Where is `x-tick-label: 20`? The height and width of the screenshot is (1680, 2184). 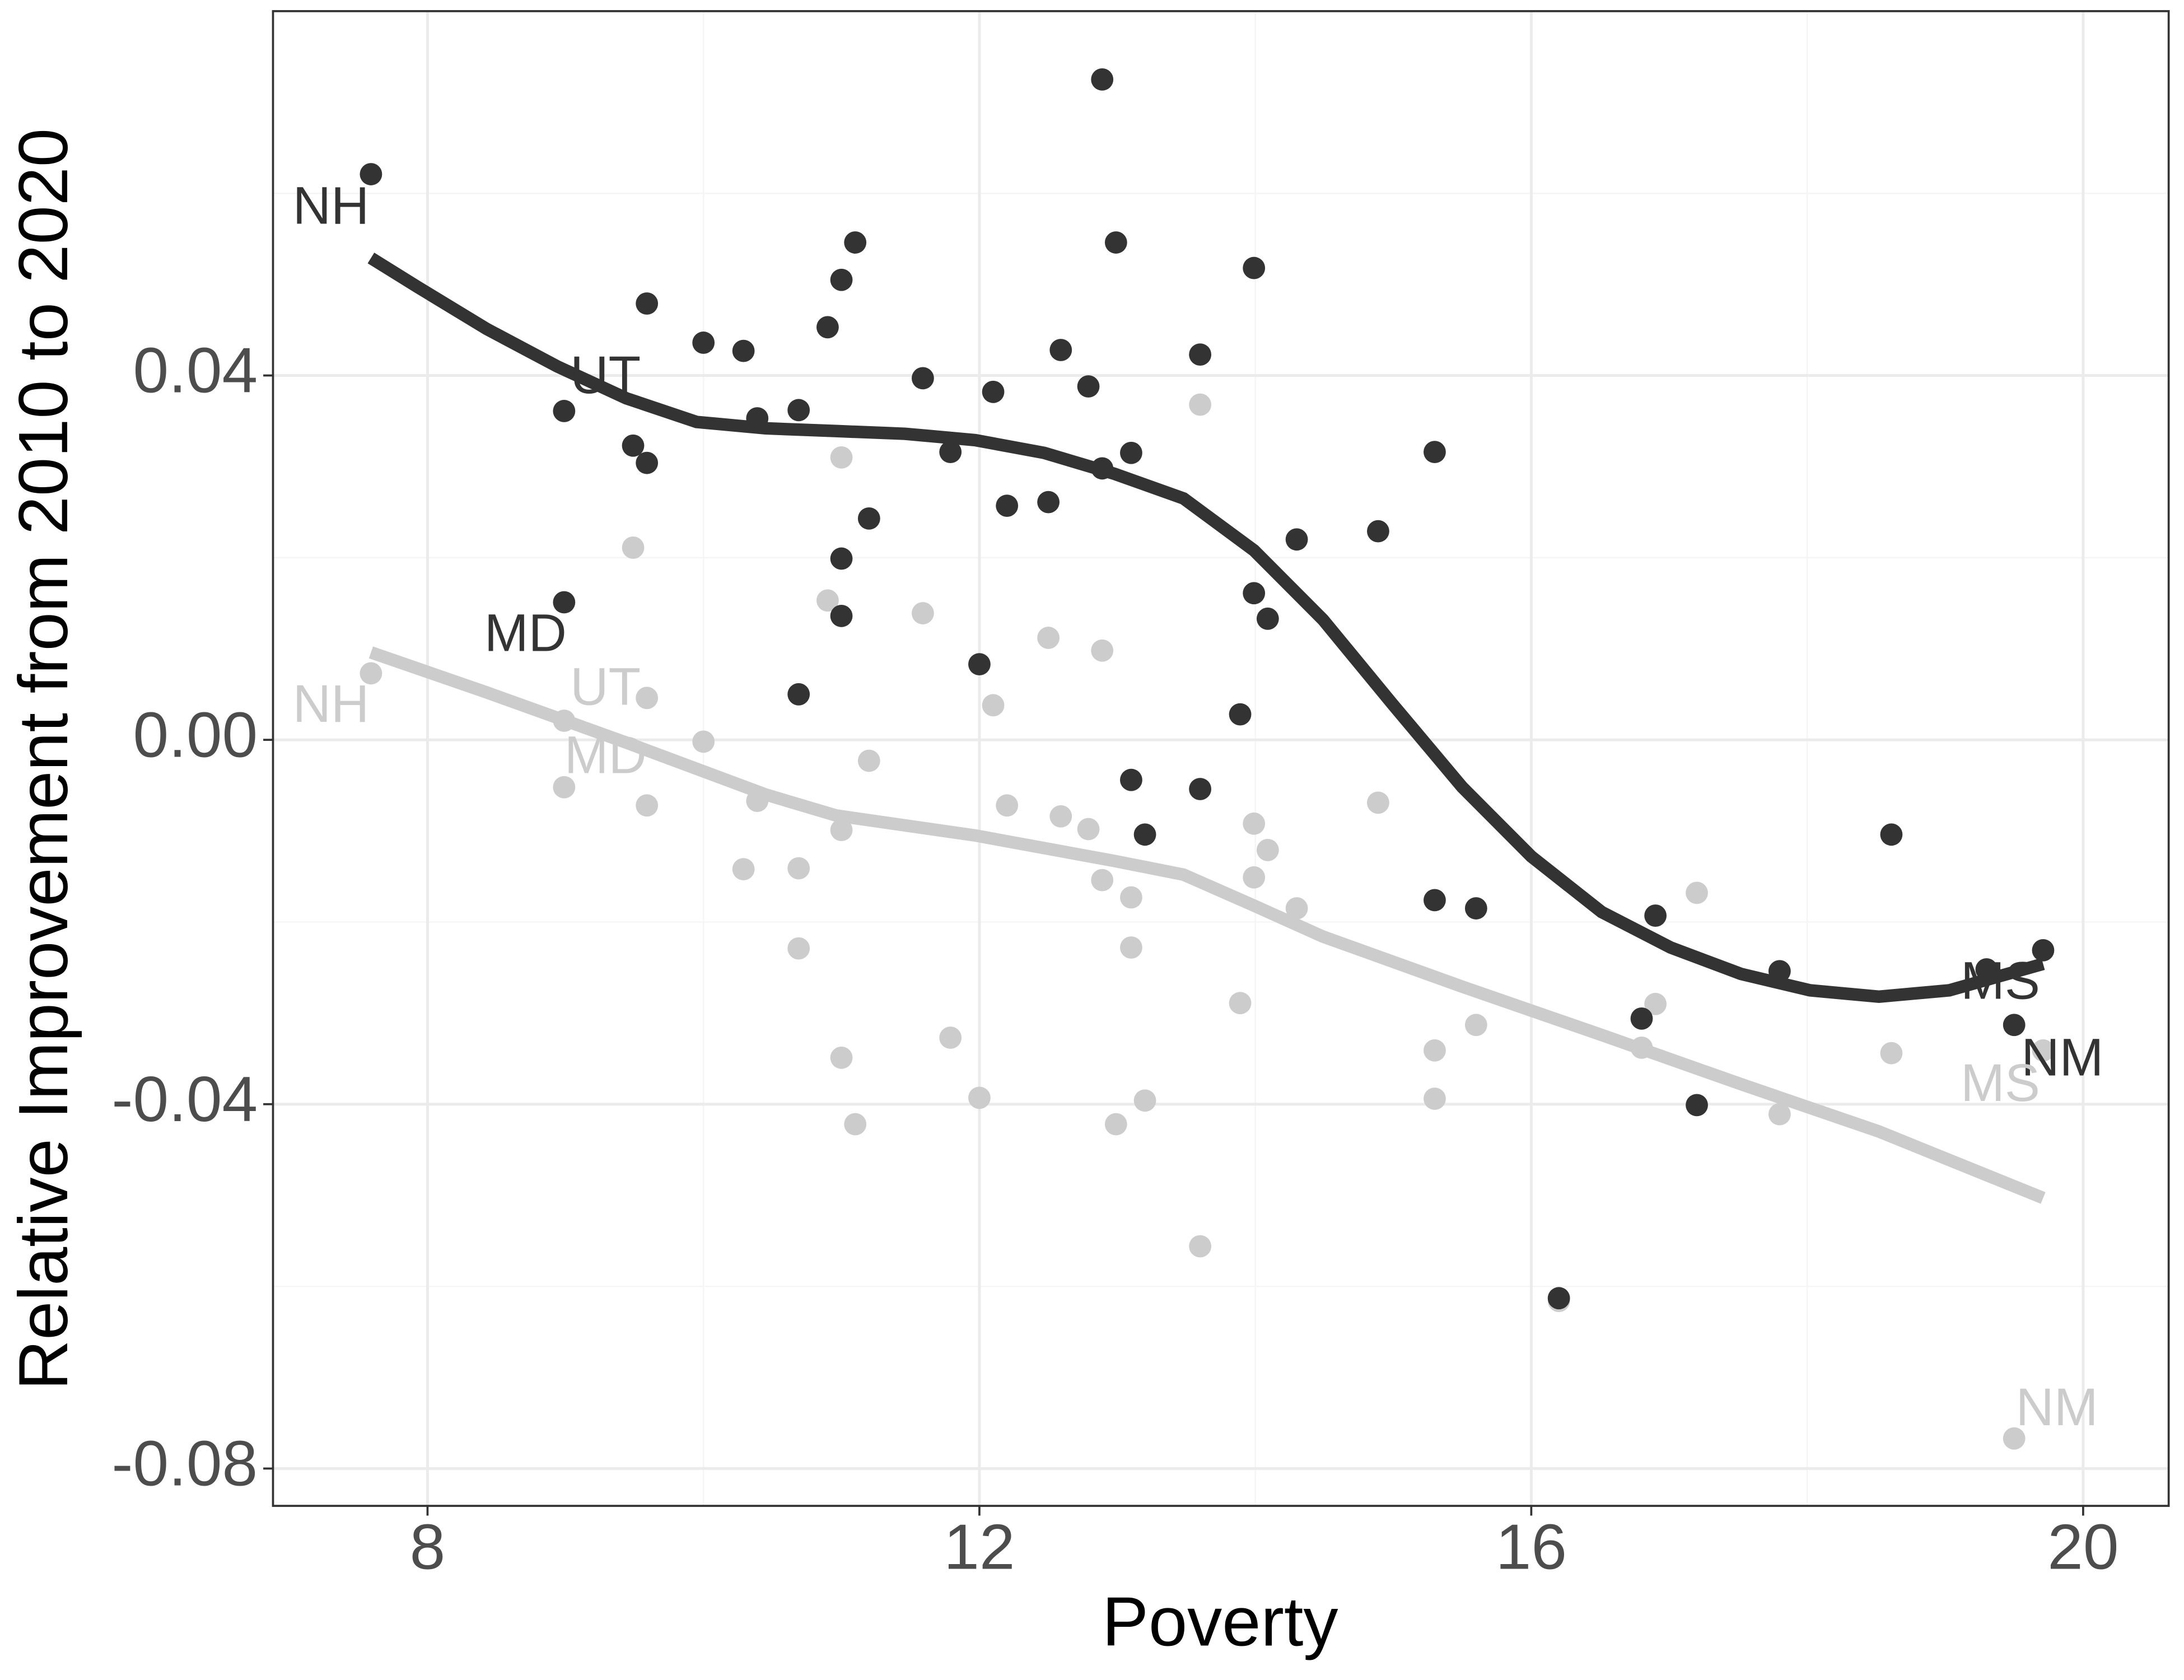 x-tick-label: 20 is located at coordinates (2082, 1547).